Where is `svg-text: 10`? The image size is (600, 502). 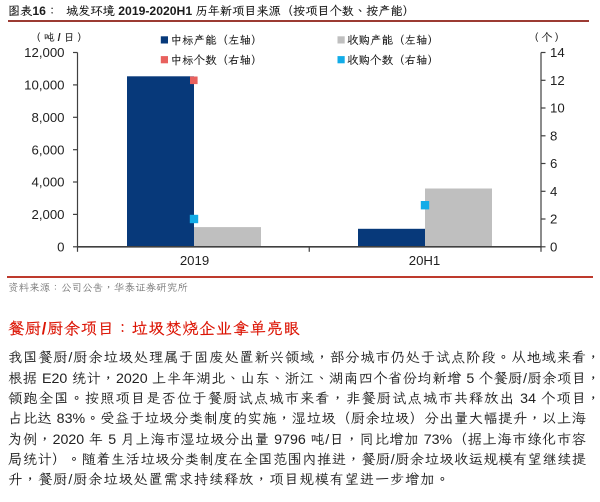 svg-text: 10 is located at coordinates (557, 108).